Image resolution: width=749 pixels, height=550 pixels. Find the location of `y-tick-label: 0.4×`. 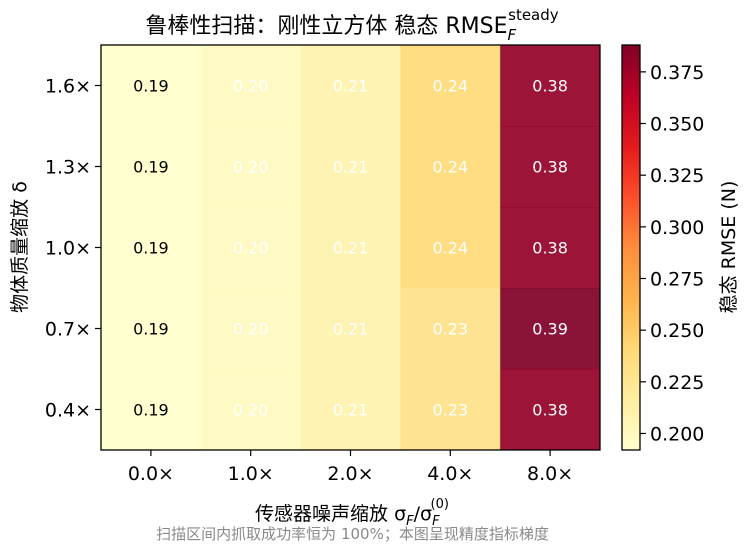

y-tick-label: 0.4× is located at coordinates (68, 411).